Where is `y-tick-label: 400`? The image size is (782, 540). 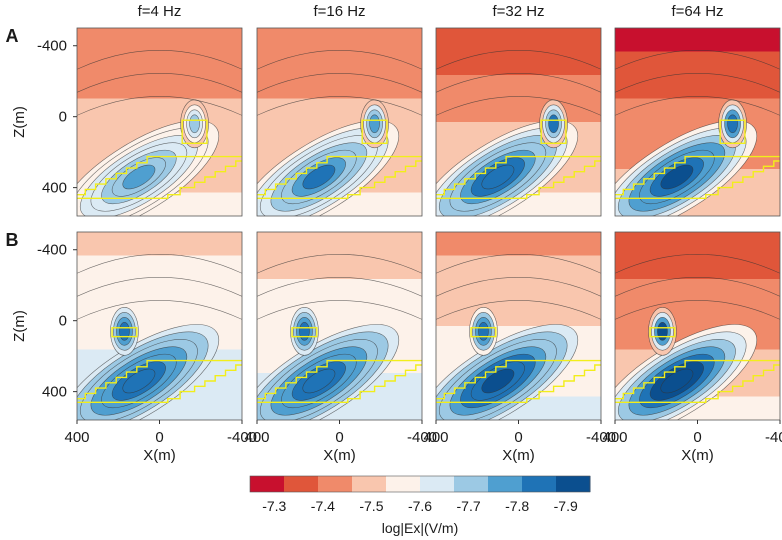 y-tick-label: 400 is located at coordinates (54, 188).